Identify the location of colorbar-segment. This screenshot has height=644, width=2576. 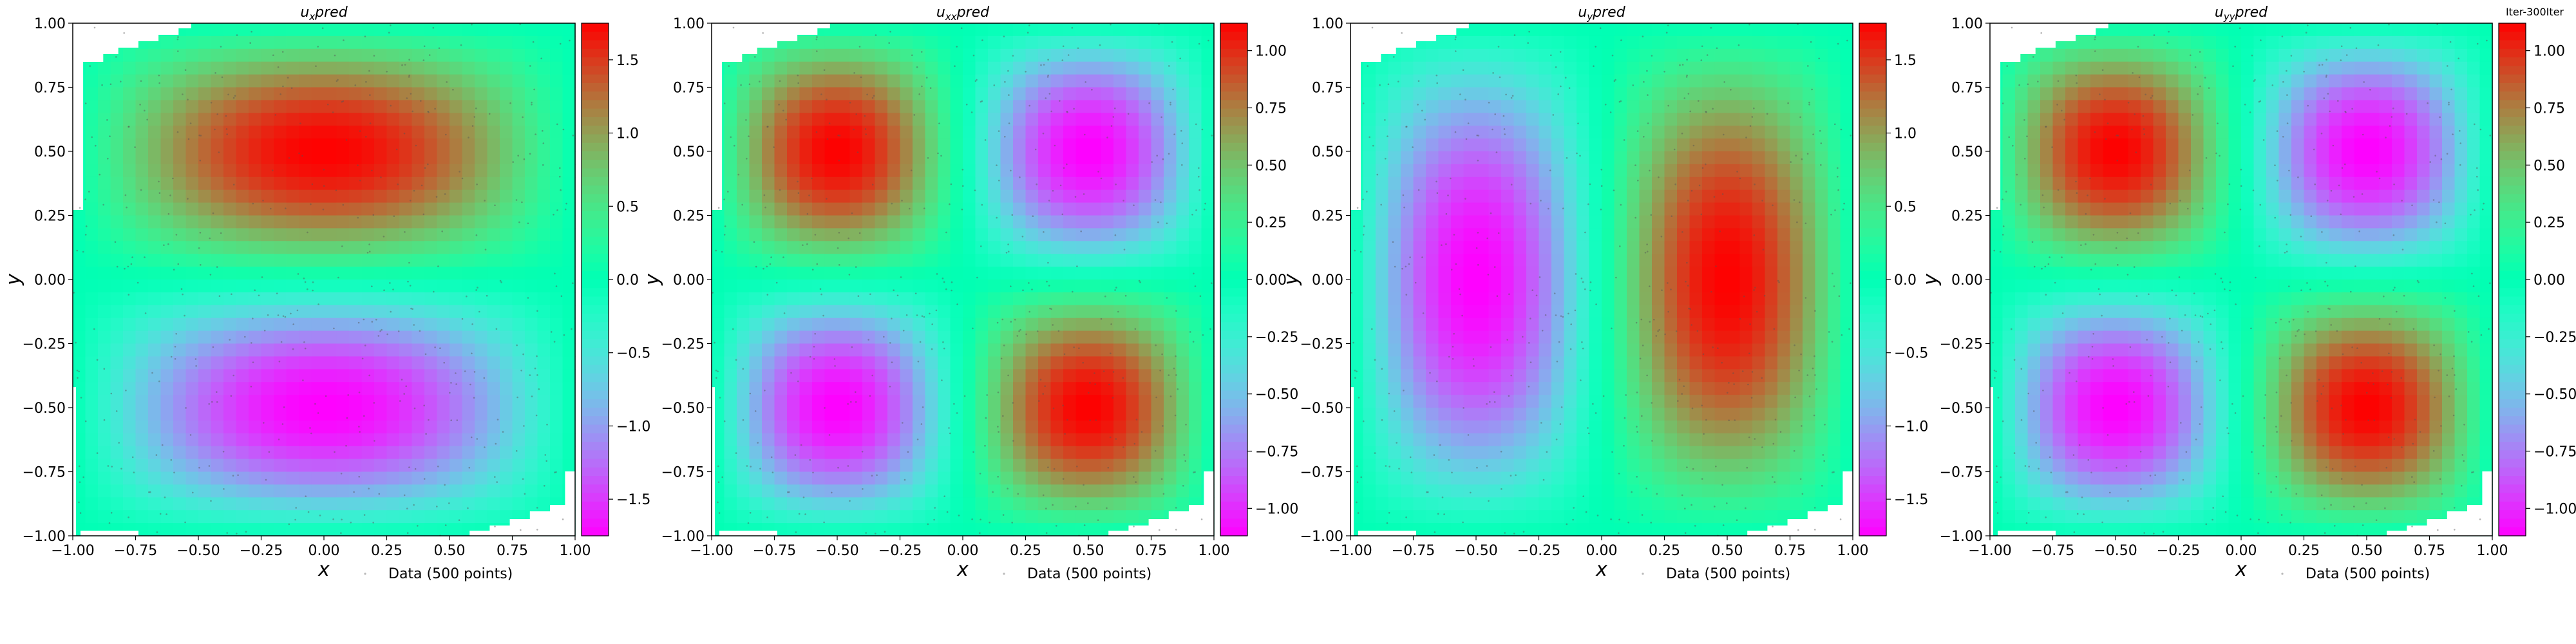
(1233, 45).